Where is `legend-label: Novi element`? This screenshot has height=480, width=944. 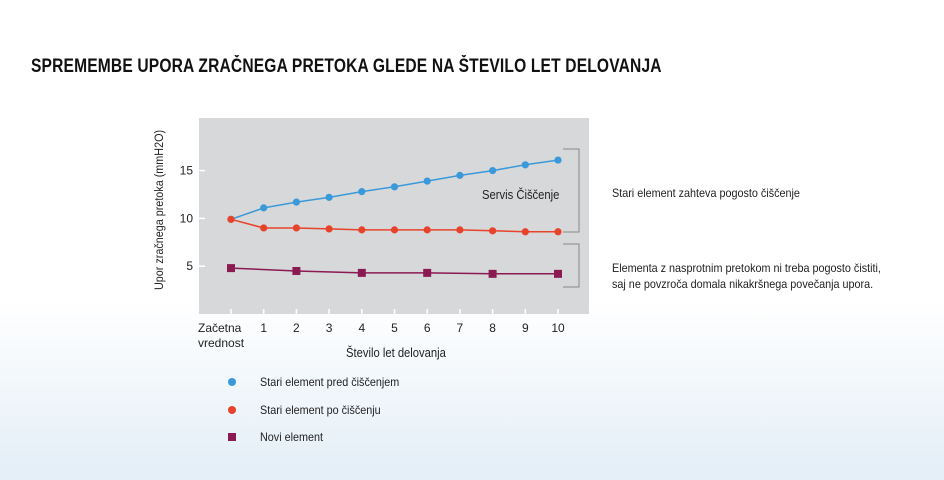 legend-label: Novi element is located at coordinates (292, 437).